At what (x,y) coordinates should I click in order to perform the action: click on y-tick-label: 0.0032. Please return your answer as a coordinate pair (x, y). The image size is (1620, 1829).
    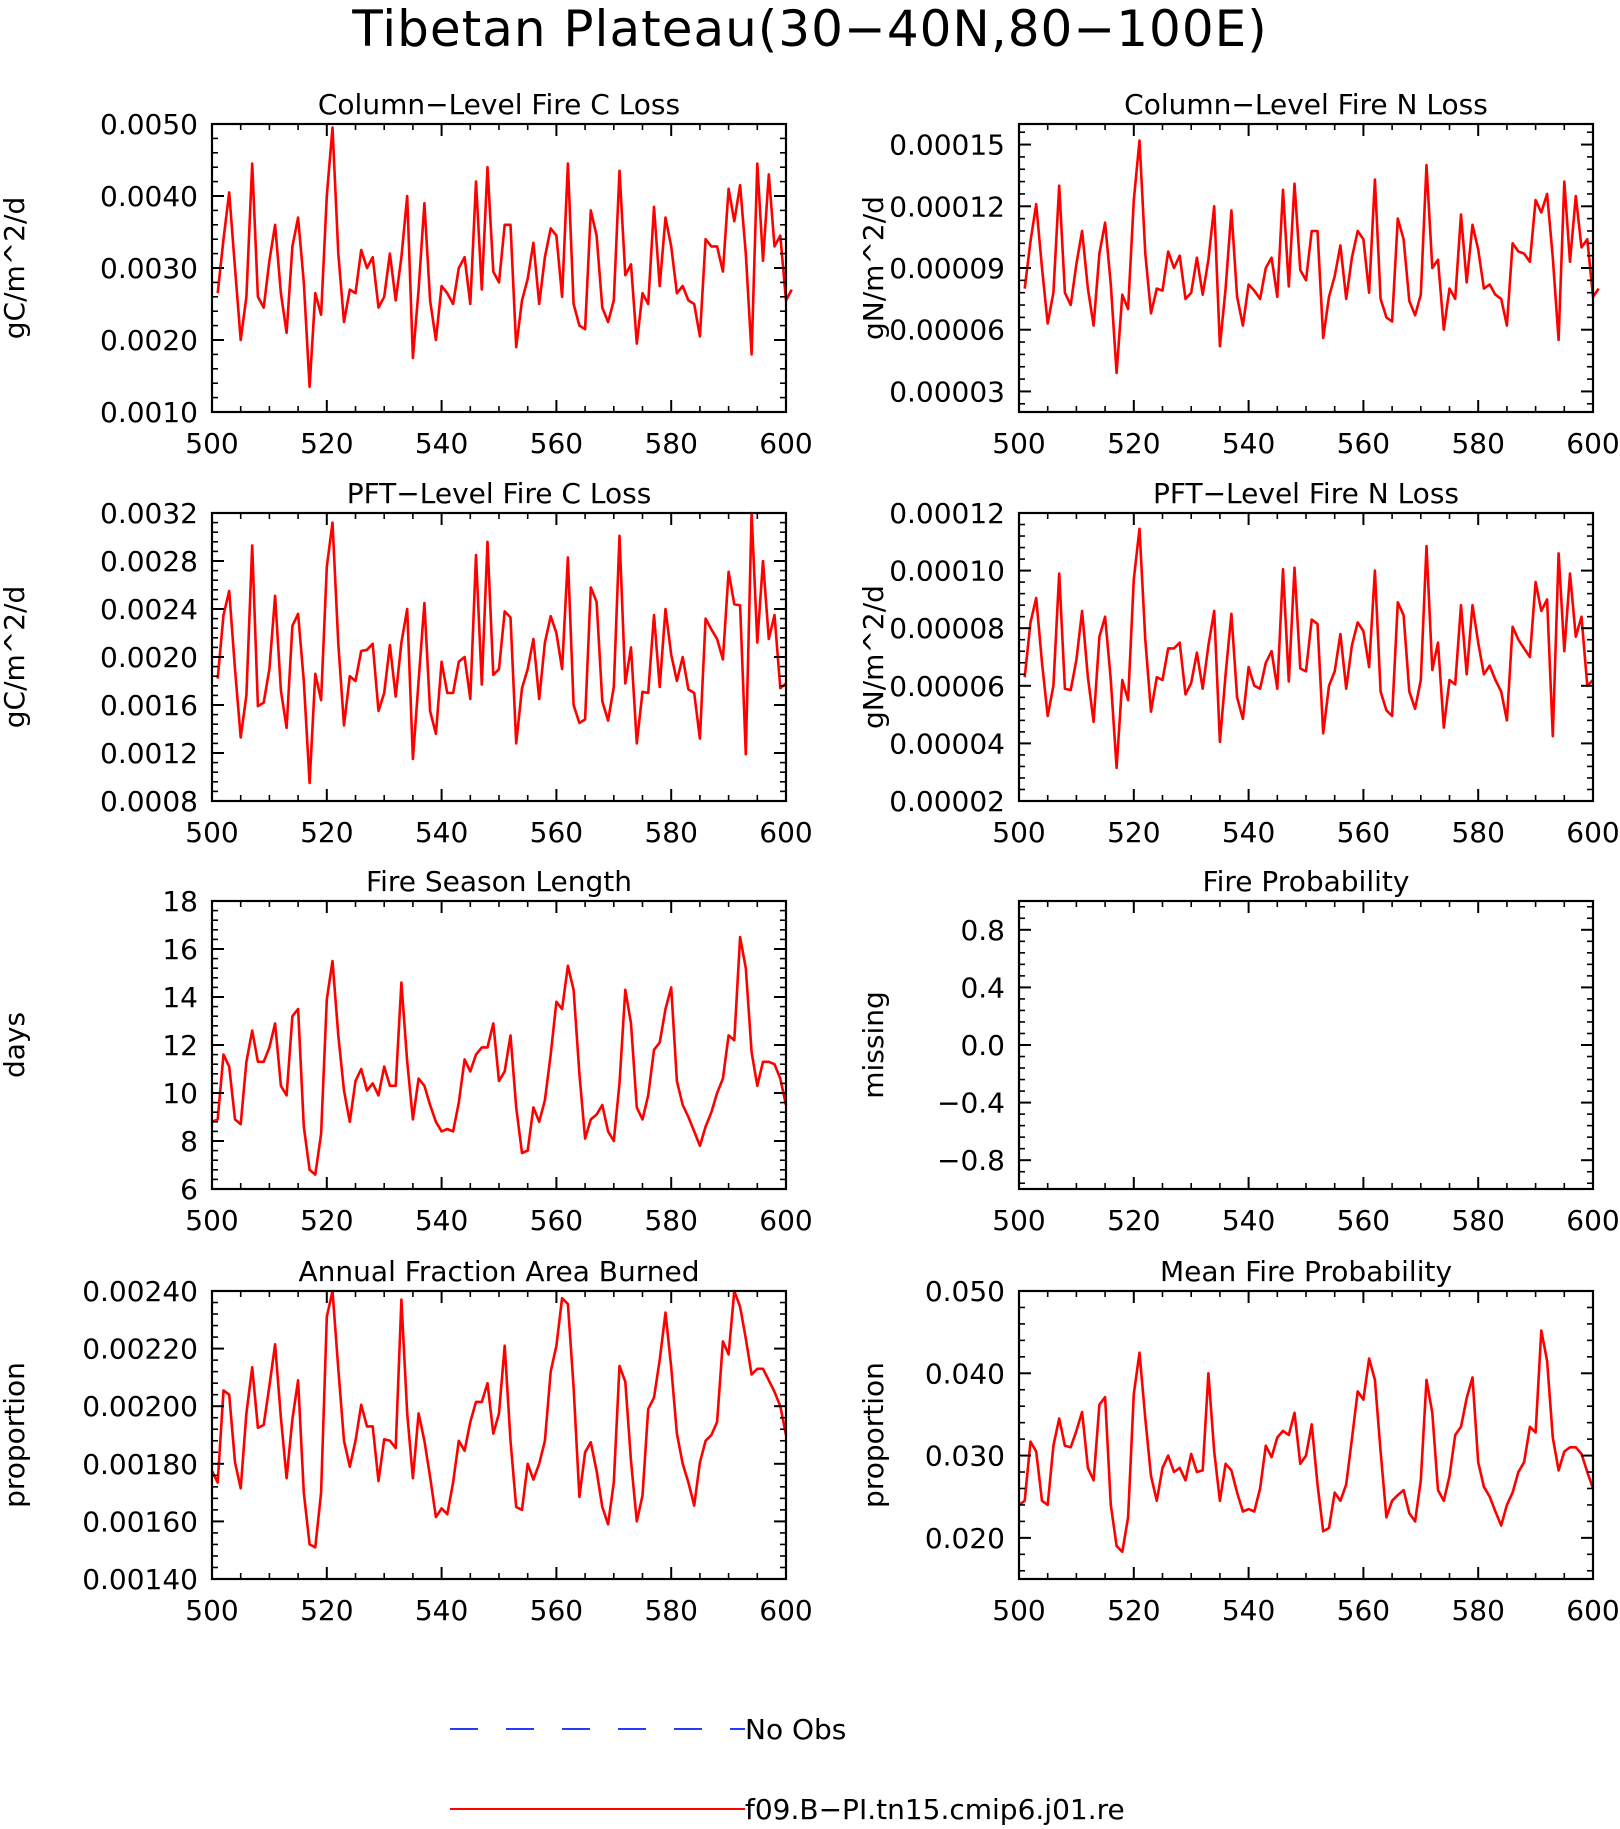
    Looking at the image, I should click on (149, 513).